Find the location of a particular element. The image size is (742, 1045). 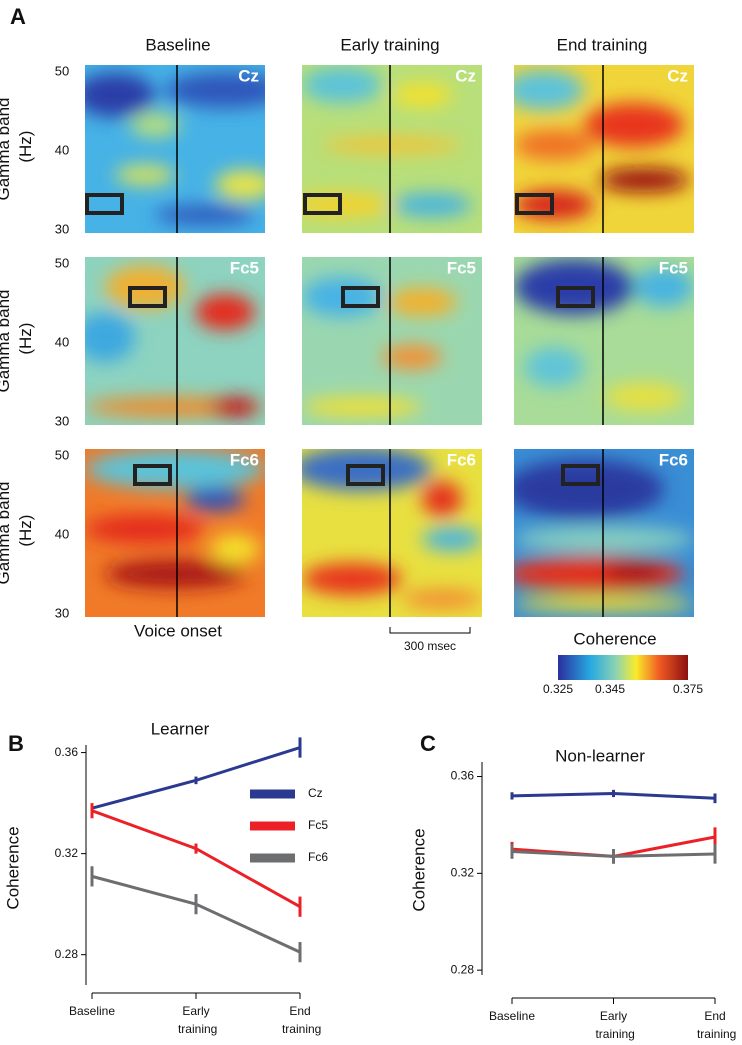

legend-label: Cz is located at coordinates (315, 793).